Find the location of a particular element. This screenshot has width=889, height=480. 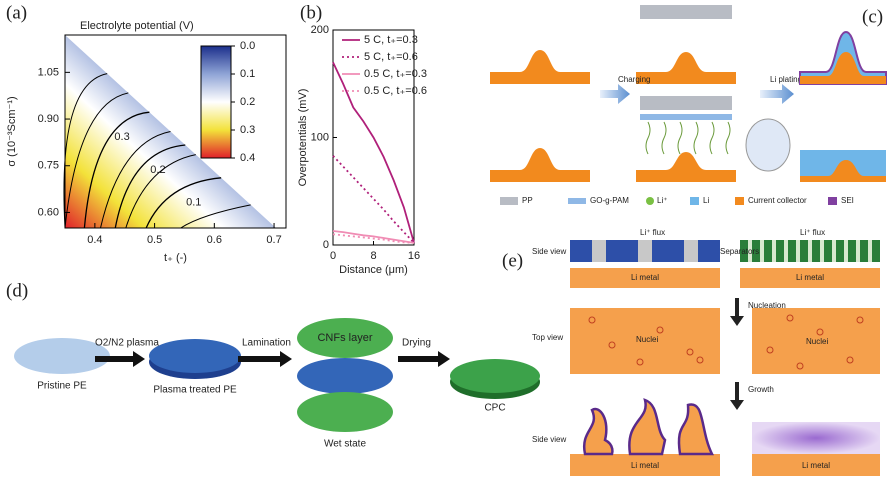

y-axis-label: Overpotentials (mV) is located at coordinates (303, 138).